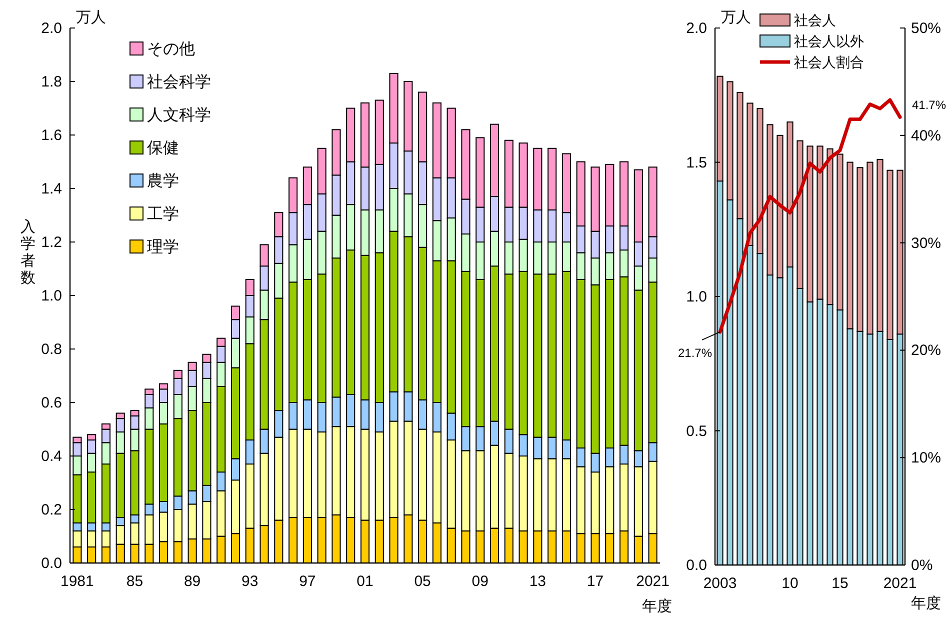 The image size is (947, 619). What do you see at coordinates (51, 510) in the screenshot?
I see `y-tick-label: 0.2` at bounding box center [51, 510].